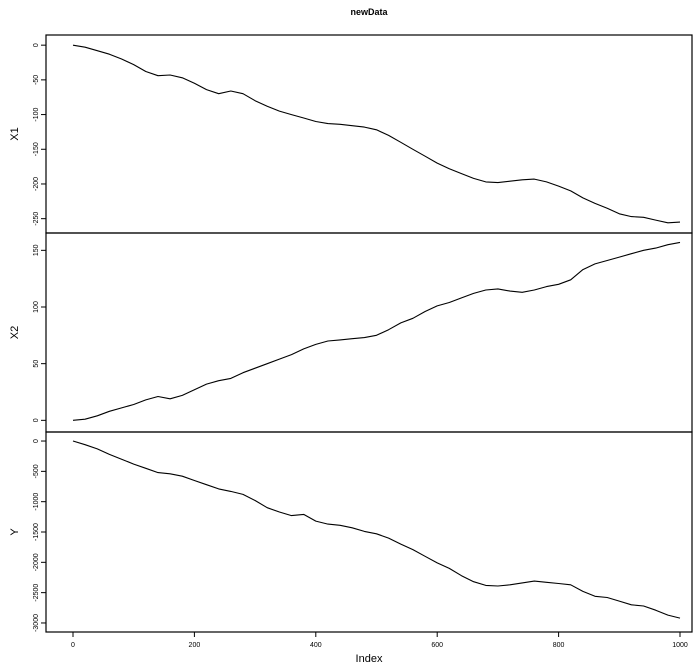 The width and height of the screenshot is (695, 666). What do you see at coordinates (36, 307) in the screenshot?
I see `y-tick-label: 100` at bounding box center [36, 307].